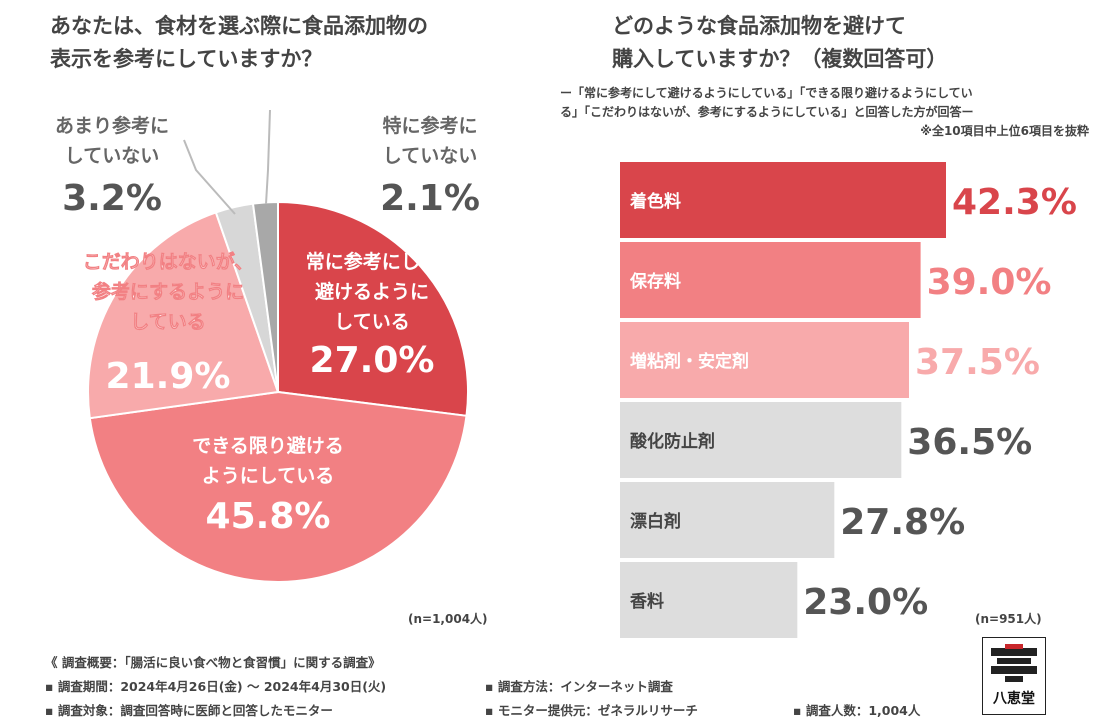 The height and width of the screenshot is (724, 1095). What do you see at coordinates (857, 710) in the screenshot?
I see `footer-count: ▪ 調査人数：1,004人` at bounding box center [857, 710].